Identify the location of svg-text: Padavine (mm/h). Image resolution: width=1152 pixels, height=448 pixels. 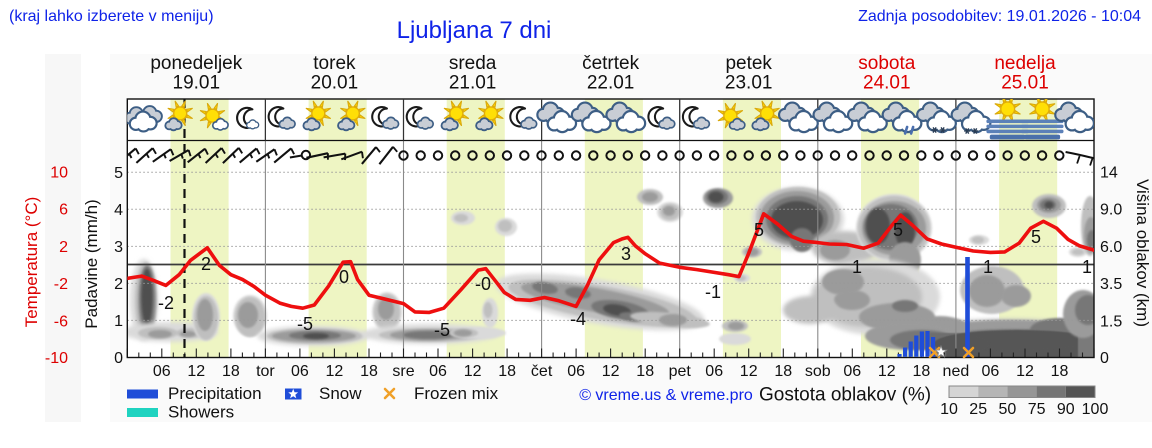
(91, 263).